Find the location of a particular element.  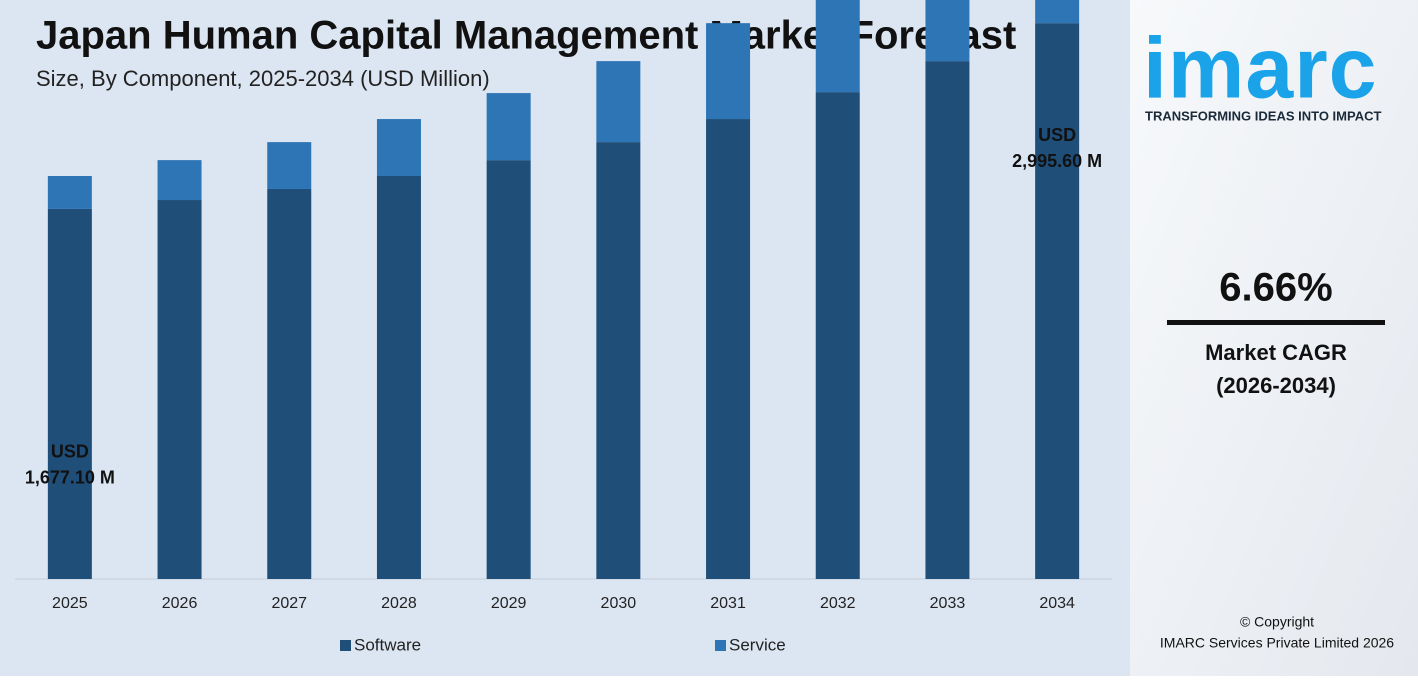

cagr-label: Market CAGR is located at coordinates (1276, 352).